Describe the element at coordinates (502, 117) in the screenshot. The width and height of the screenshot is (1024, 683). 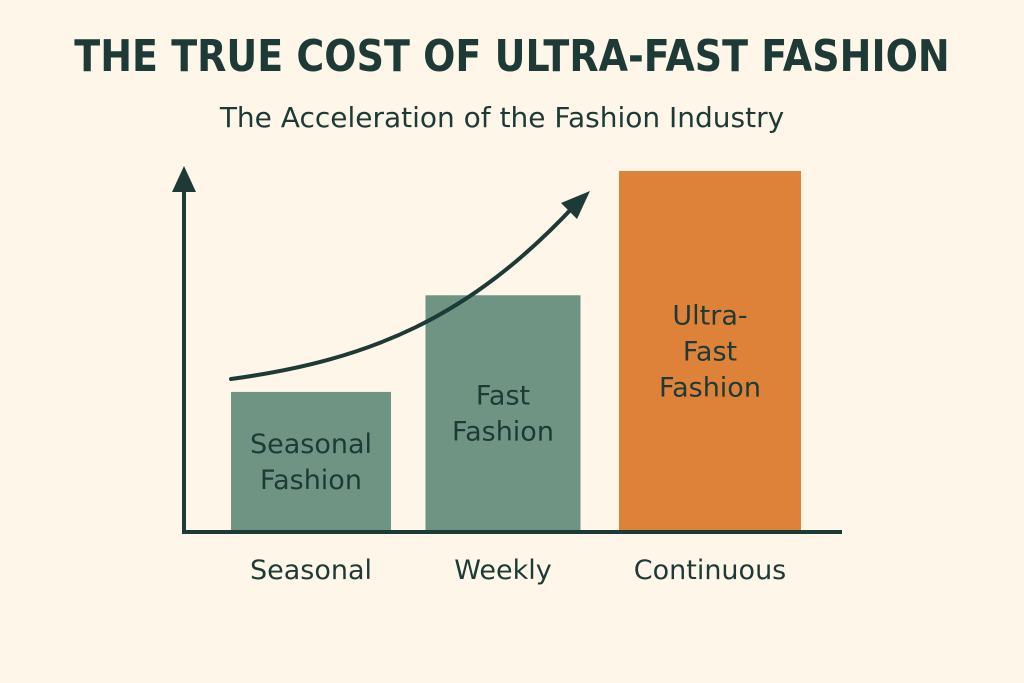
I see `chart-subtitle: The Acceleration of the Fashion Industry` at that location.